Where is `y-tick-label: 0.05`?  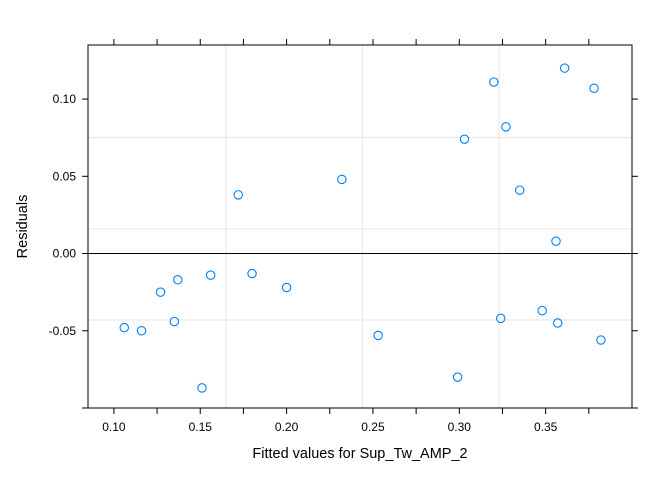 y-tick-label: 0.05 is located at coordinates (65, 176).